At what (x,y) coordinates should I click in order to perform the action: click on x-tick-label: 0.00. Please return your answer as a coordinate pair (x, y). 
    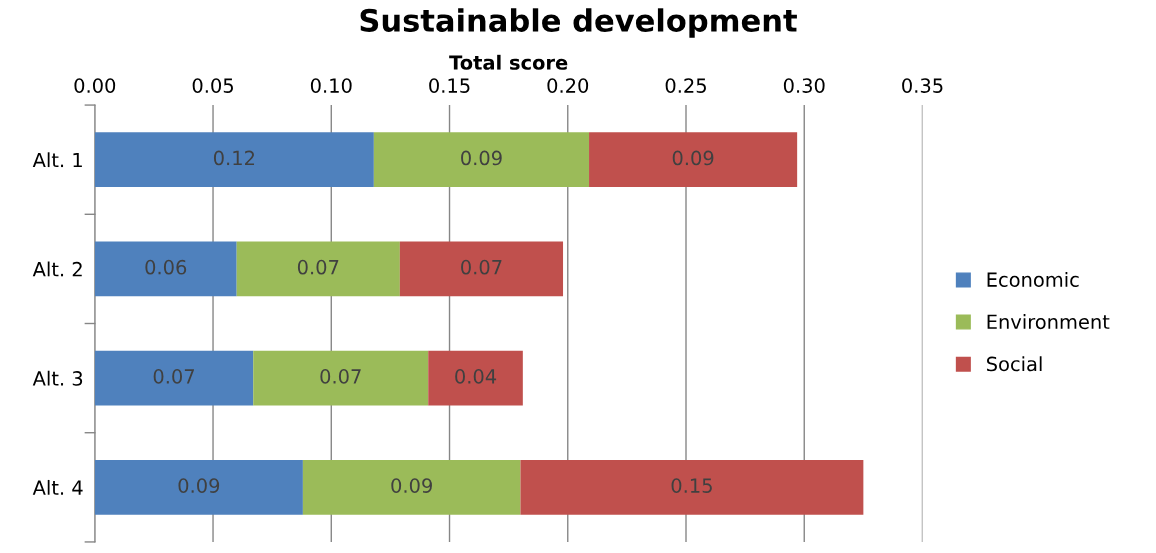
    Looking at the image, I should click on (95, 85).